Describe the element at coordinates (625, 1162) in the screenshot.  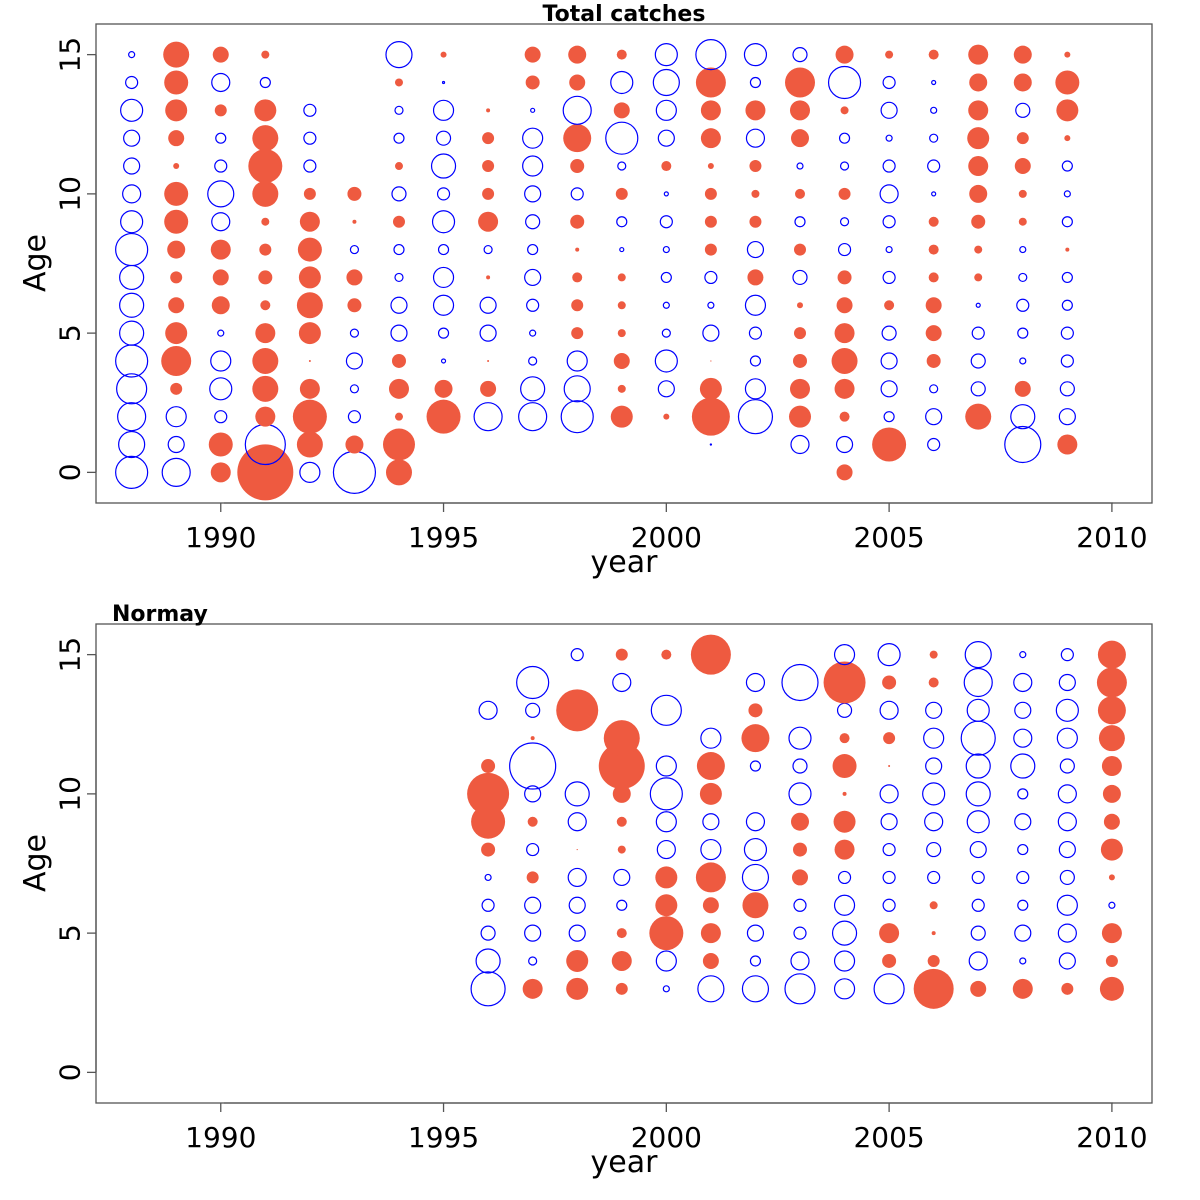
I see `x-axis-label: year` at that location.